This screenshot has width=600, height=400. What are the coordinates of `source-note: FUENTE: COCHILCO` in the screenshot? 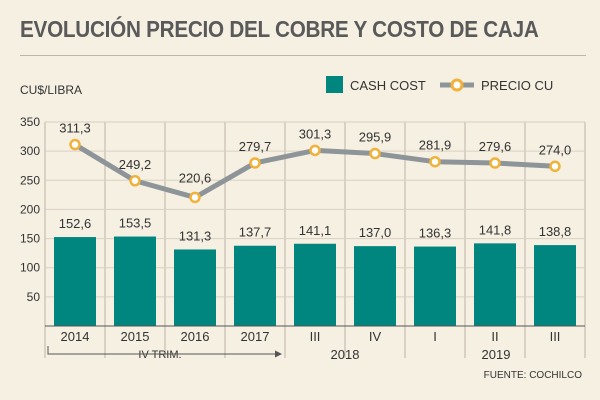 It's located at (533, 375).